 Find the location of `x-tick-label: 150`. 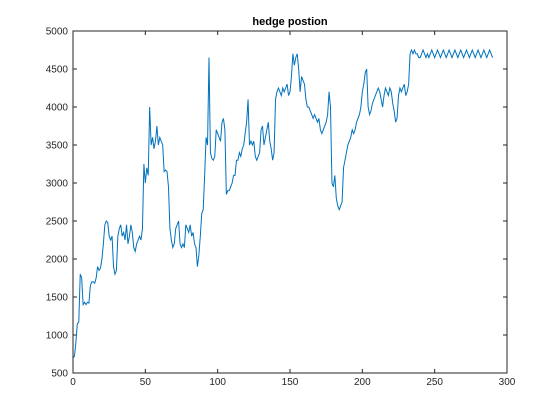

x-tick-label: 150 is located at coordinates (290, 382).